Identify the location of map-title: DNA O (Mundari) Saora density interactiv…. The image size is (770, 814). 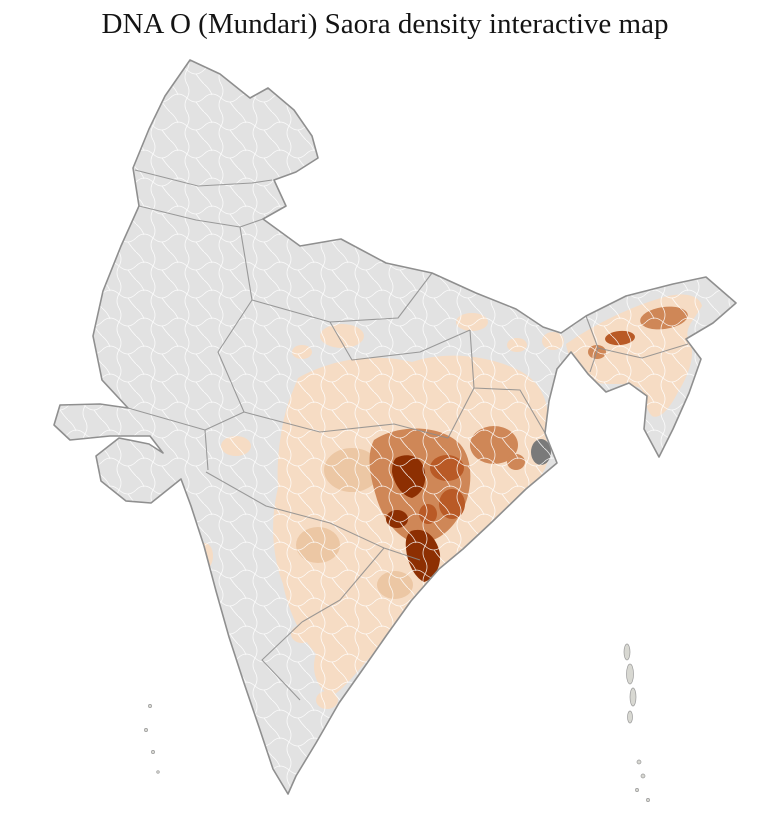
(385, 24).